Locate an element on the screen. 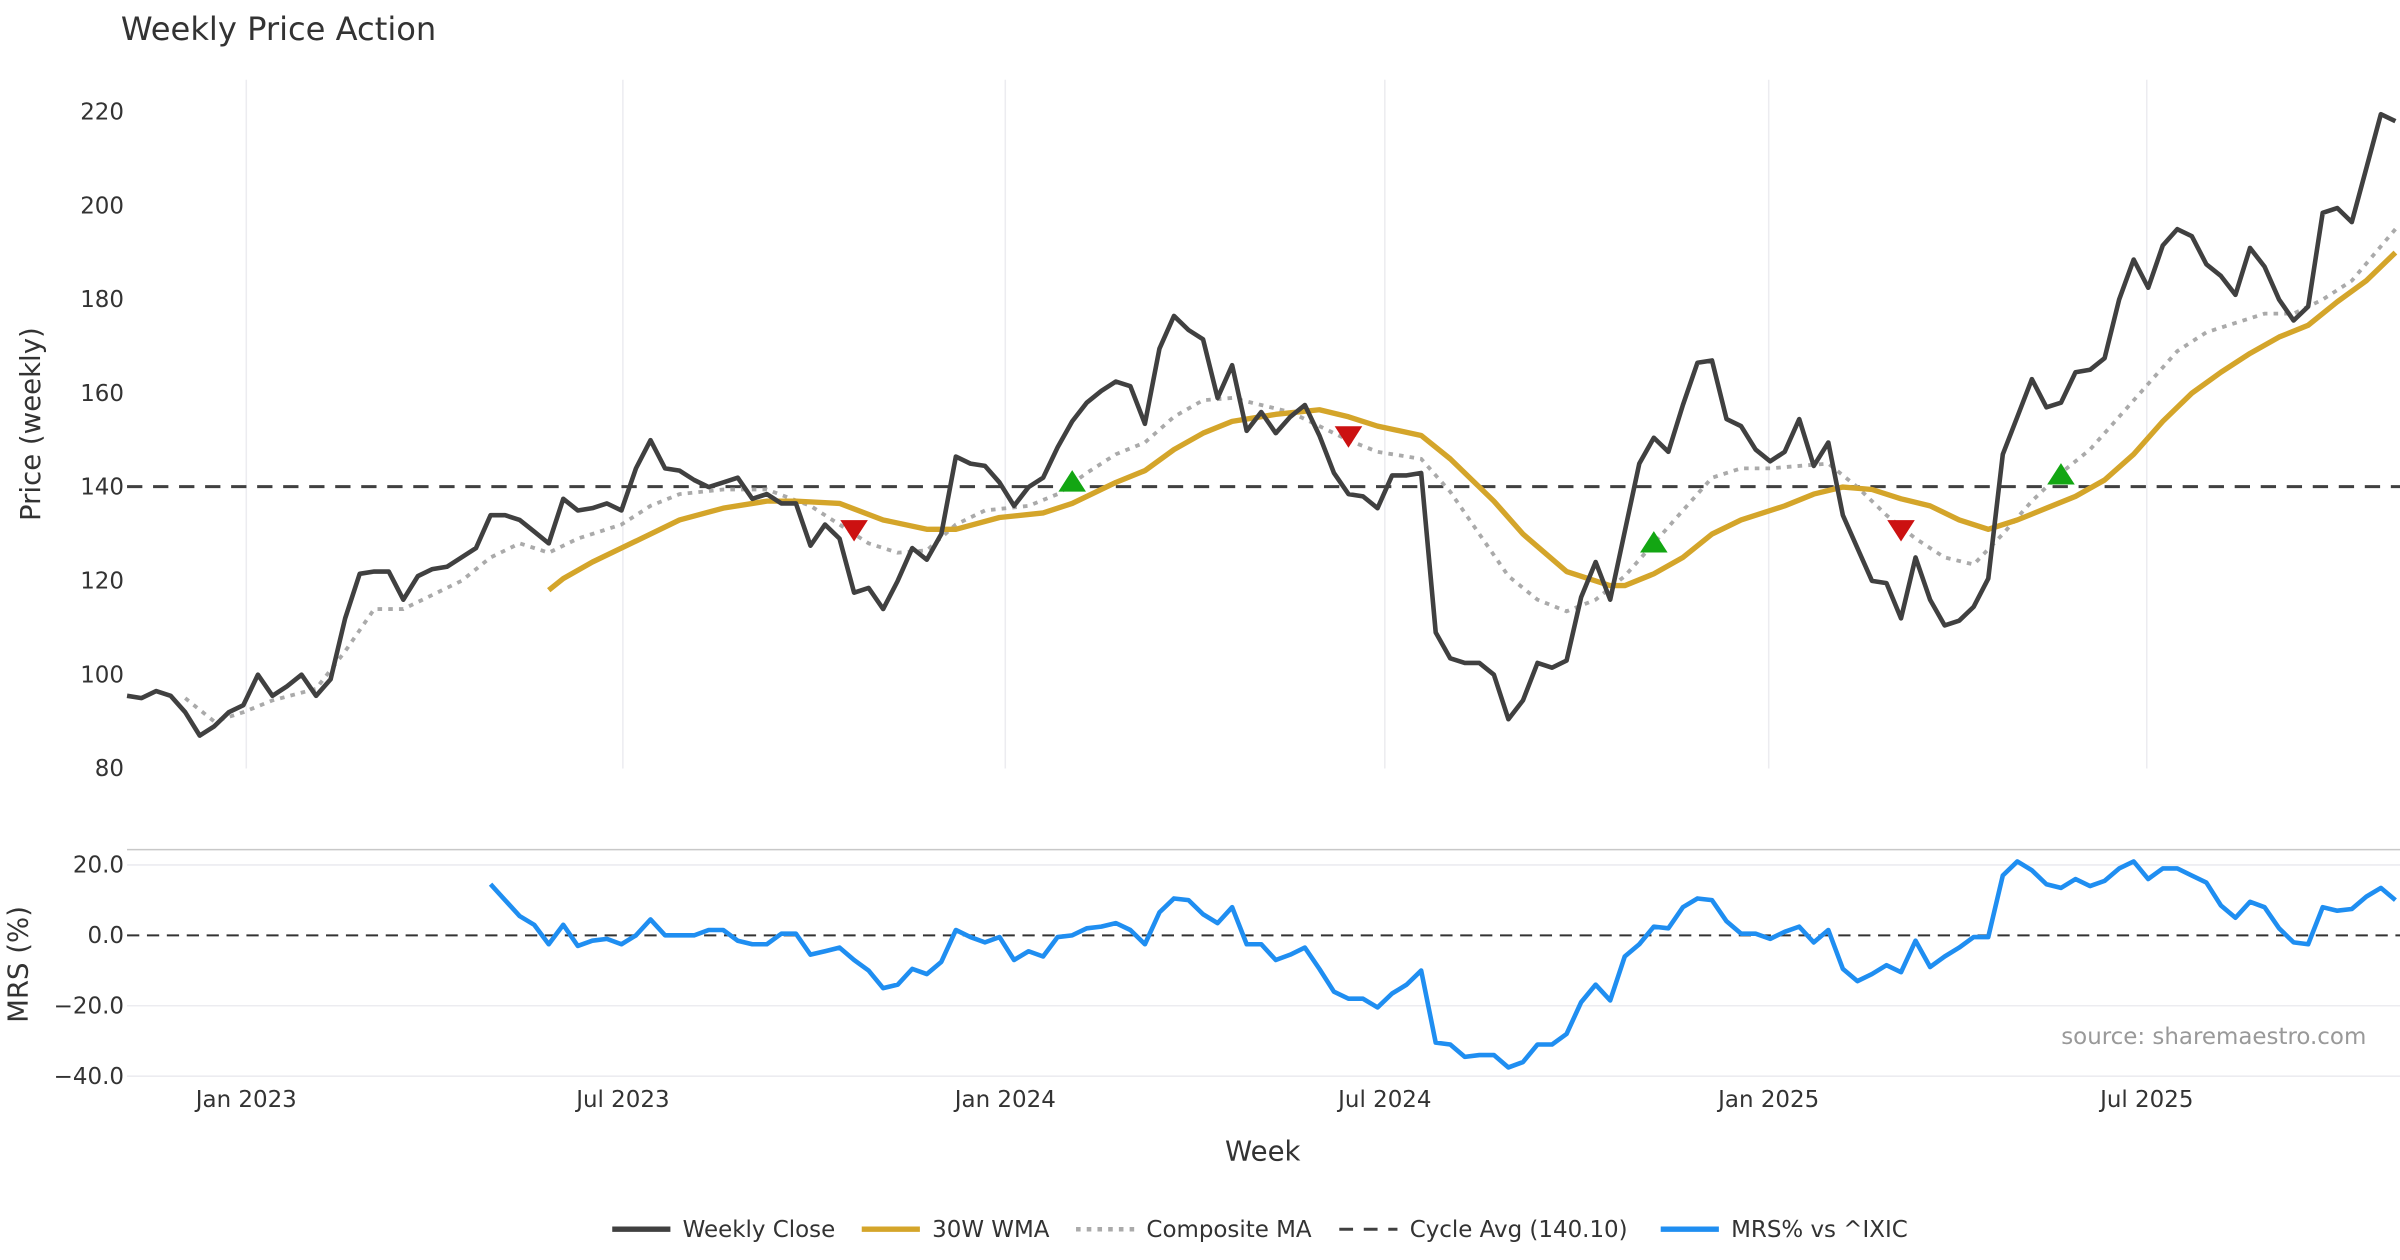  price-tick-label: 80 is located at coordinates (109, 769).